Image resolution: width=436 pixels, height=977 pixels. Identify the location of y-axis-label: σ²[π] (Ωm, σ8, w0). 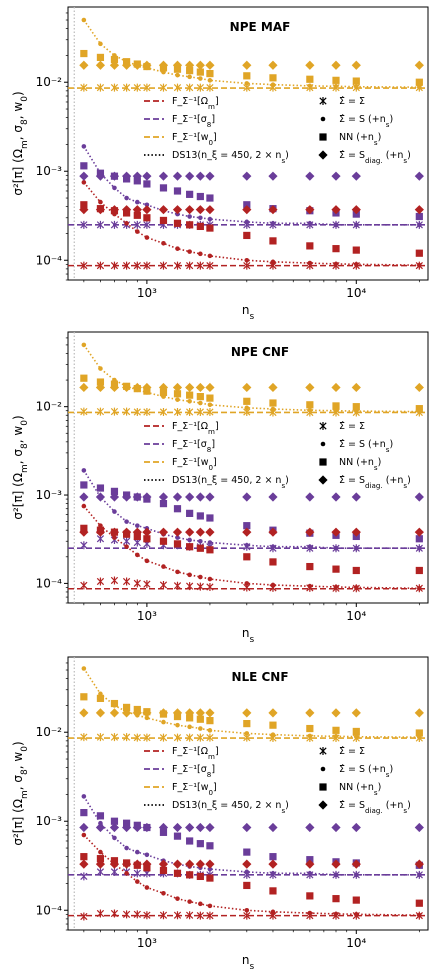
(20, 467).